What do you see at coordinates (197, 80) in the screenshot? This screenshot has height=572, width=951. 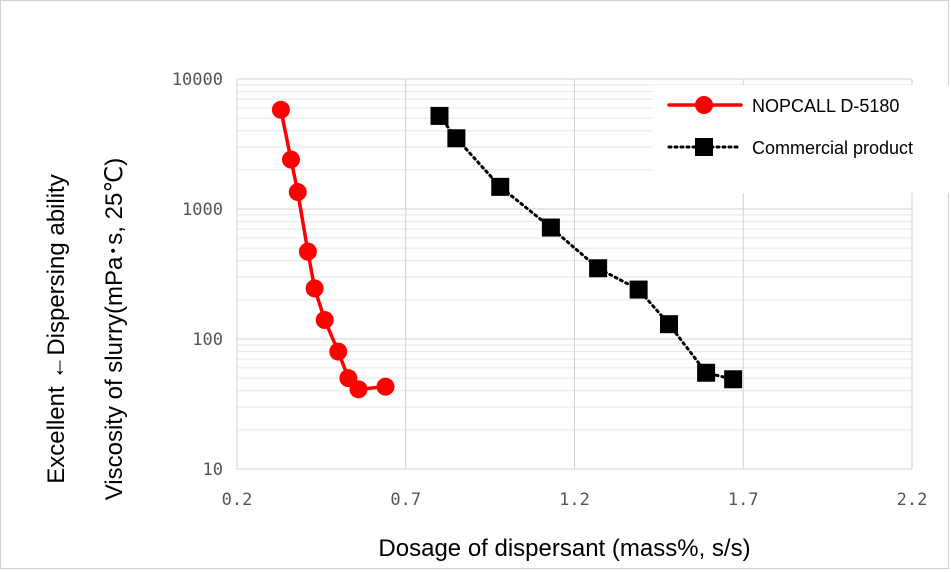 I see `y-tick-label: 10000` at bounding box center [197, 80].